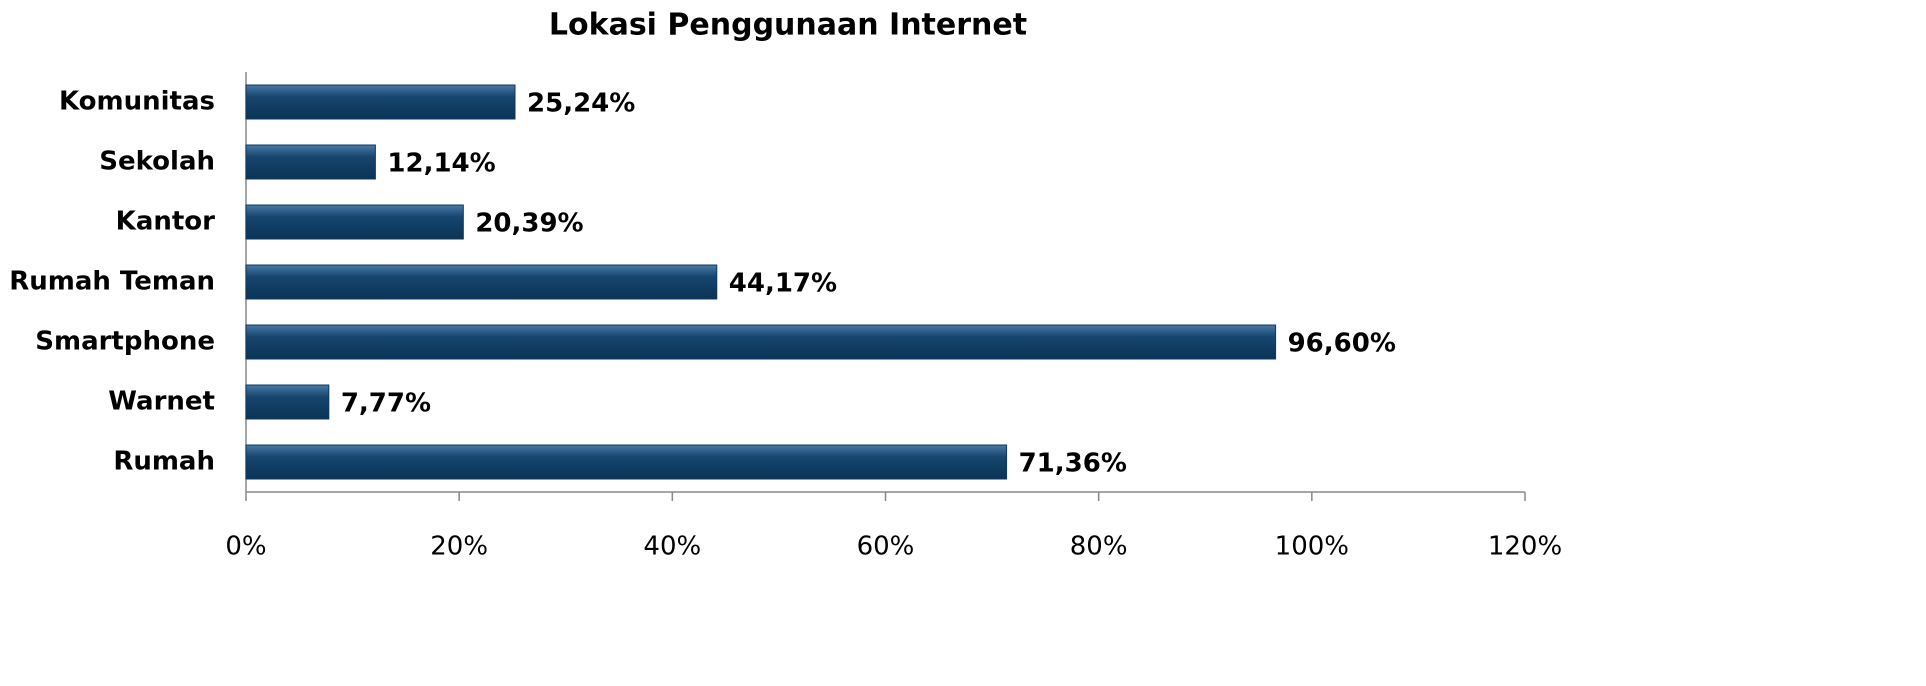  What do you see at coordinates (125, 342) in the screenshot?
I see `y-tick-label: Smartphone` at bounding box center [125, 342].